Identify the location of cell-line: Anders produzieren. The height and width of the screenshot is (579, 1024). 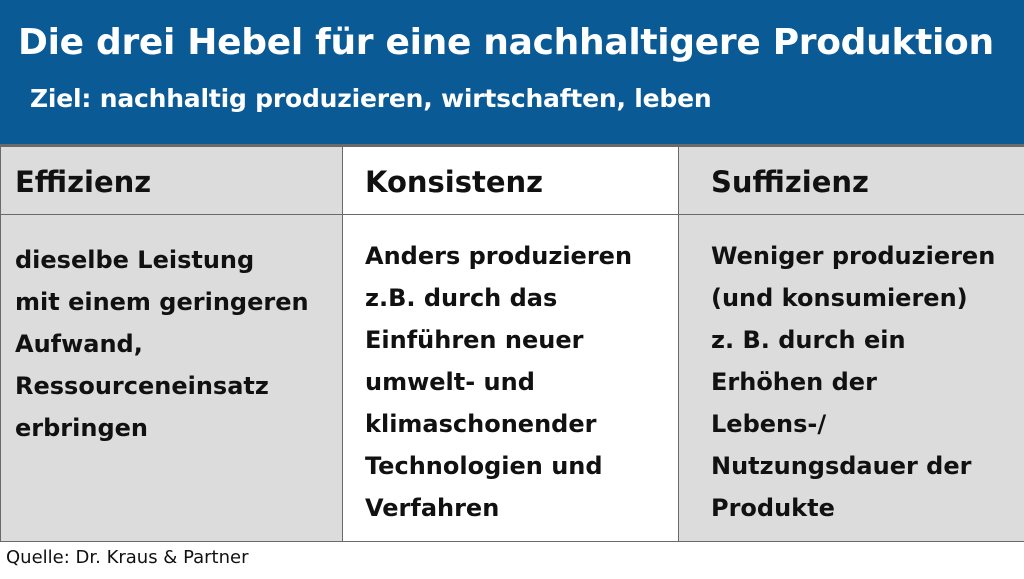
(499, 256).